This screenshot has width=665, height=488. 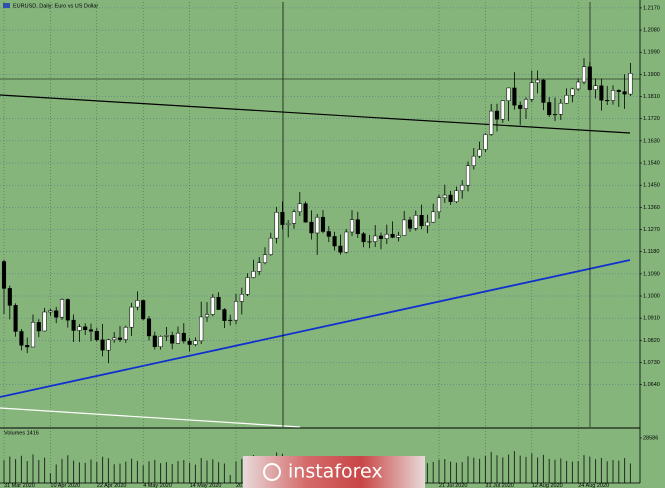 I want to click on x-tick-label: 21 Jul 2020, so click(x=453, y=485).